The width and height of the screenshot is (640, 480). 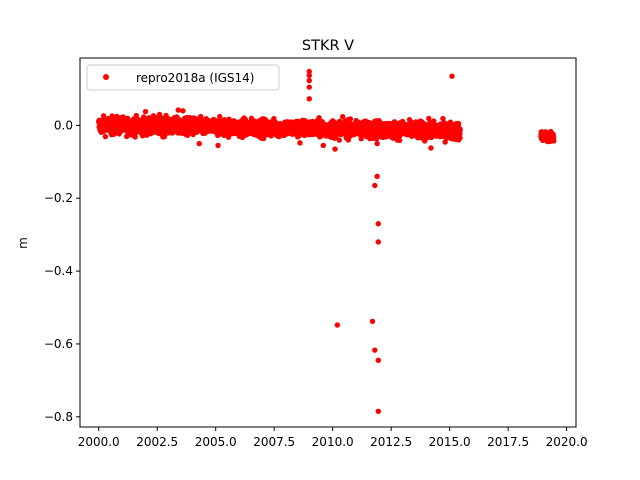 I want to click on y-tick-label: −0.8, so click(x=58, y=417).